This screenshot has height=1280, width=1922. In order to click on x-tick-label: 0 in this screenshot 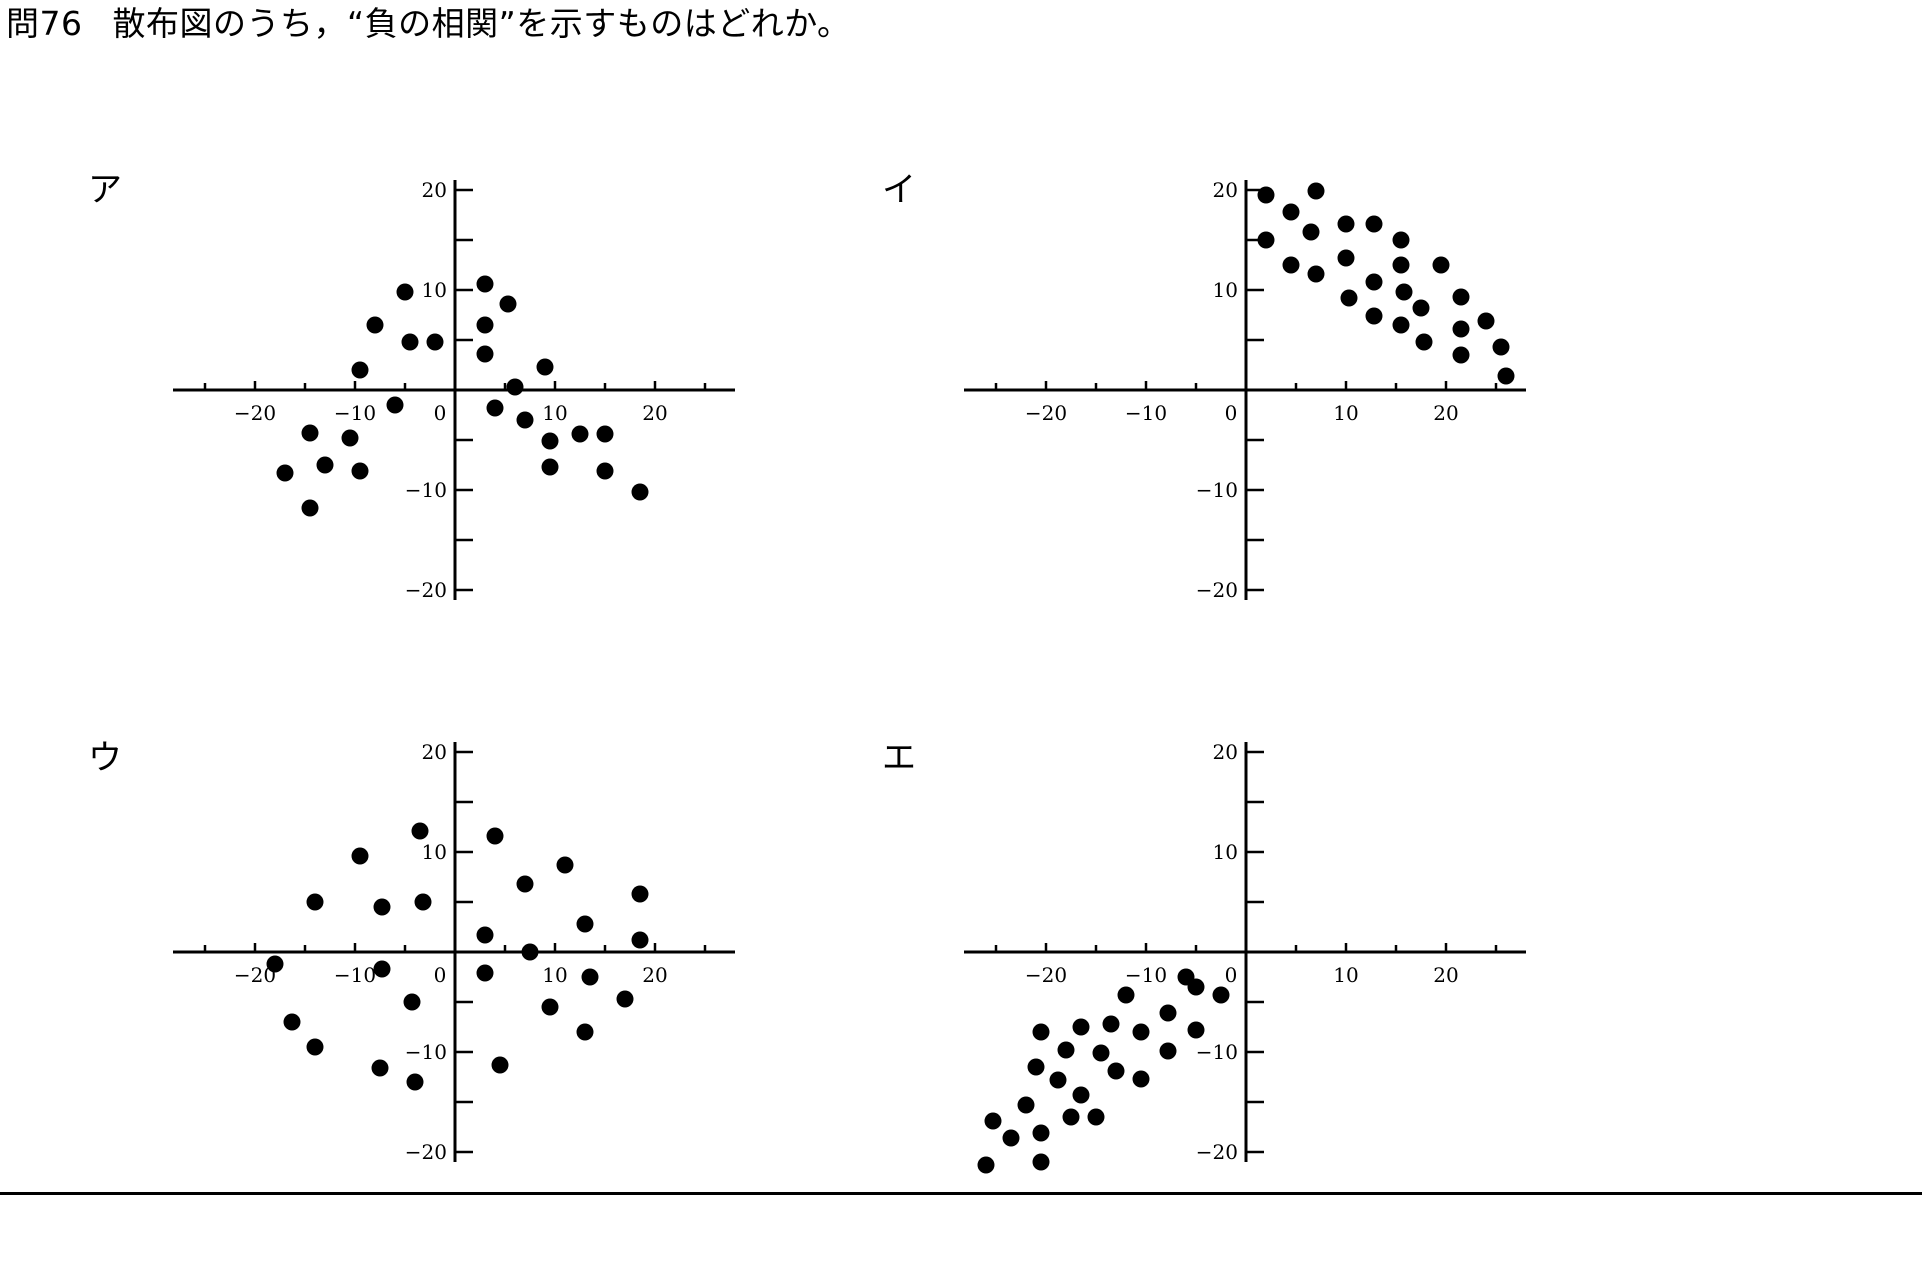, I will do `click(1231, 975)`.